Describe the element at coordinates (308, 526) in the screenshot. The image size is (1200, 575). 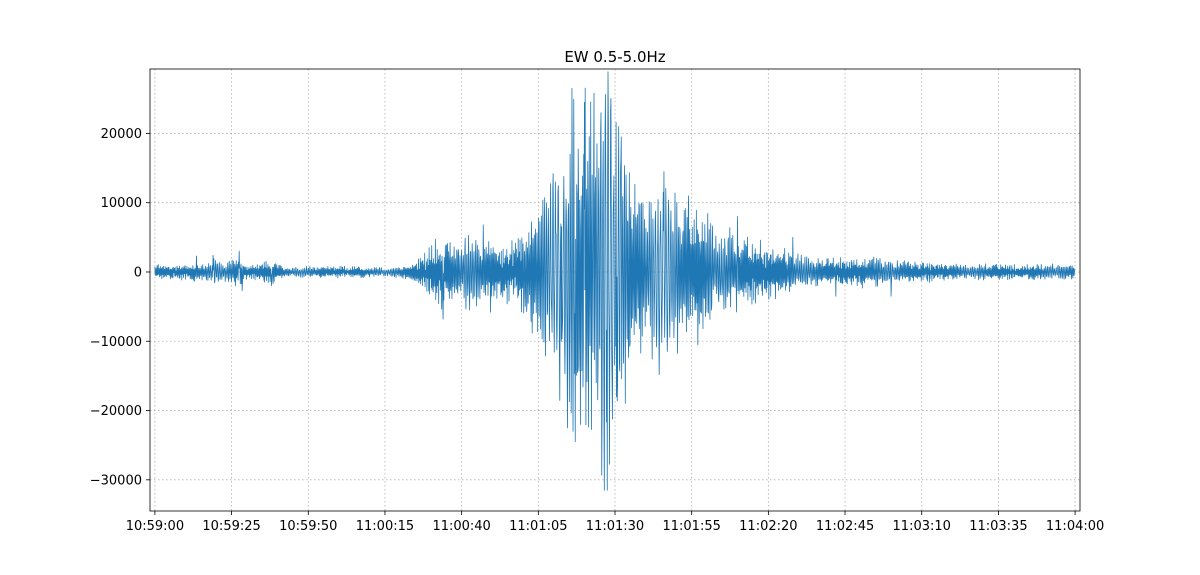
I see `x-tick-label: 10:59:50` at that location.